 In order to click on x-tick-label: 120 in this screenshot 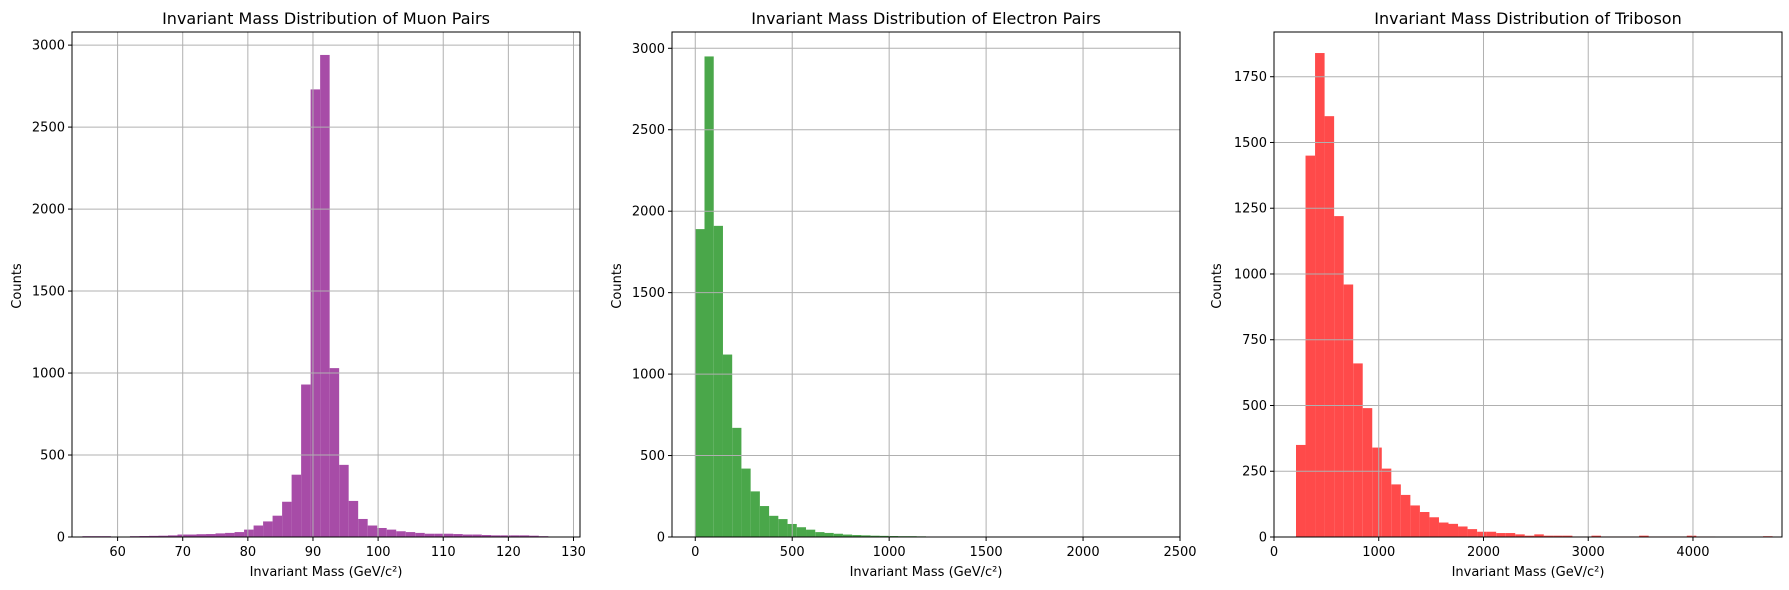, I will do `click(508, 552)`.